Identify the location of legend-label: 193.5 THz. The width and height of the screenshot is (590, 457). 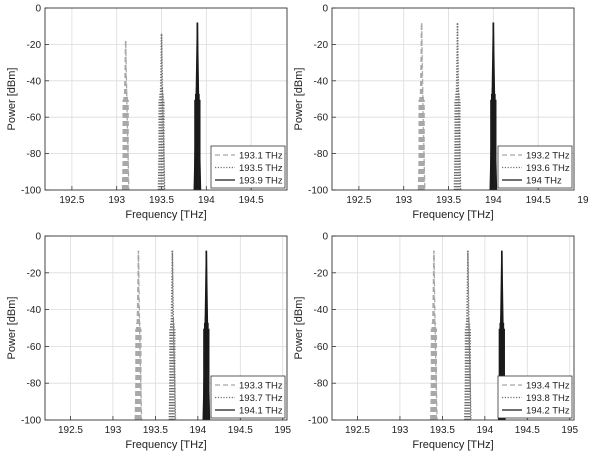
(261, 168).